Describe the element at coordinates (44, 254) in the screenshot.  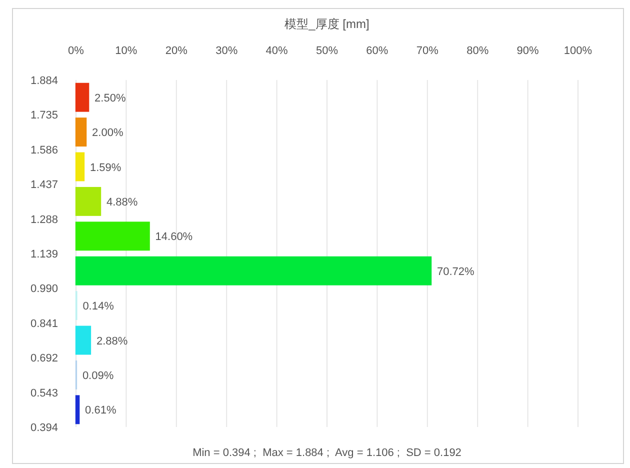
I see `y-tick-label: 1.139` at that location.